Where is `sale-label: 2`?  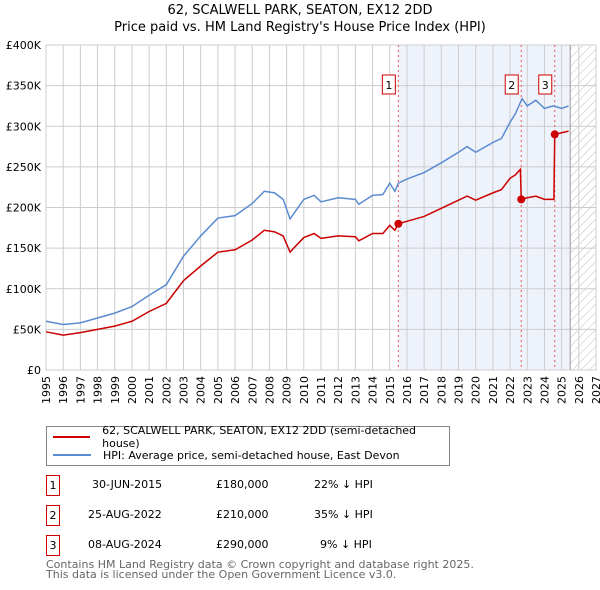
sale-label: 2 is located at coordinates (511, 85).